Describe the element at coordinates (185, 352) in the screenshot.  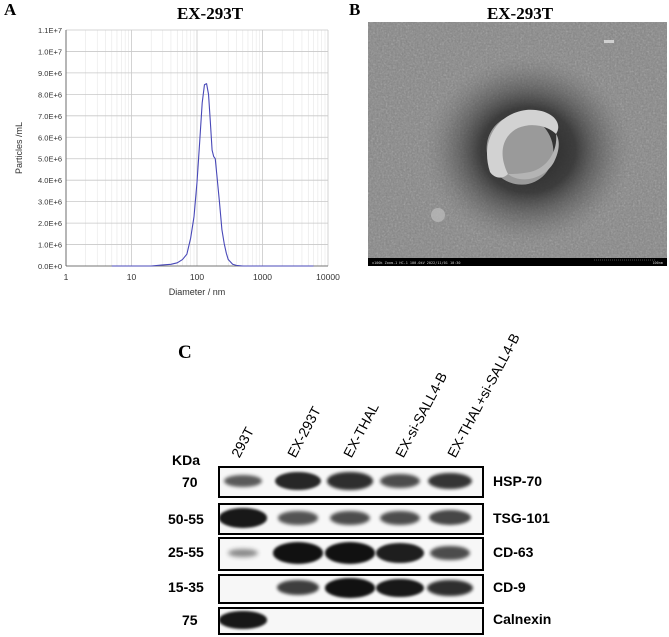
I see `panel-letter-c: C` at that location.